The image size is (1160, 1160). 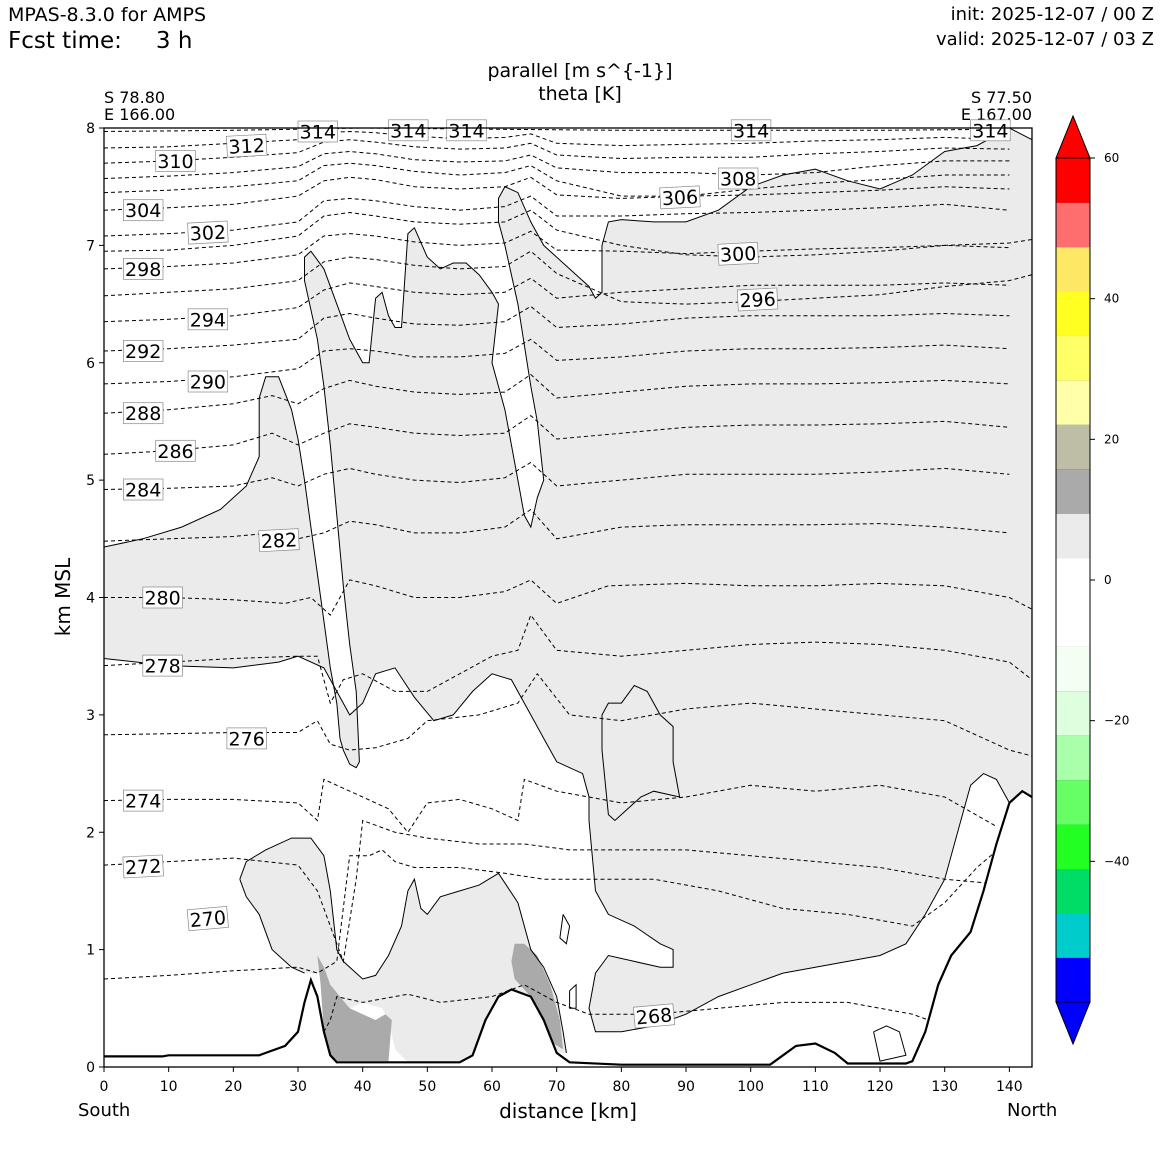 I want to click on left-end-direction: South, so click(x=104, y=1110).